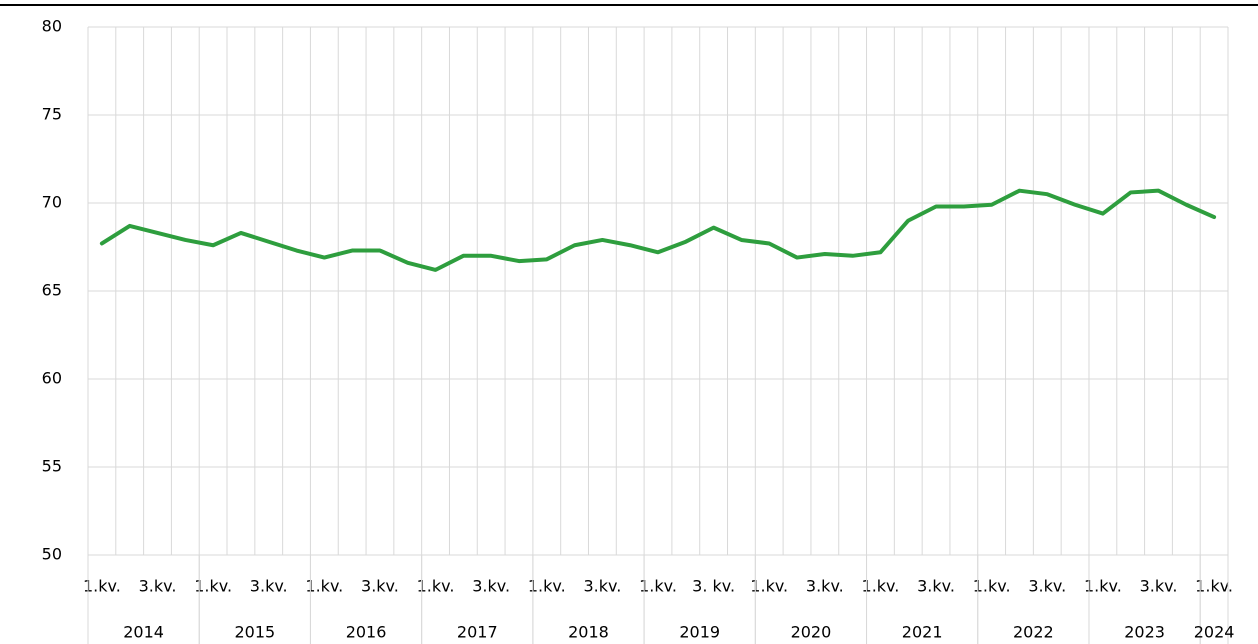 The height and width of the screenshot is (644, 1258). I want to click on y-tick-label: 70, so click(52, 202).